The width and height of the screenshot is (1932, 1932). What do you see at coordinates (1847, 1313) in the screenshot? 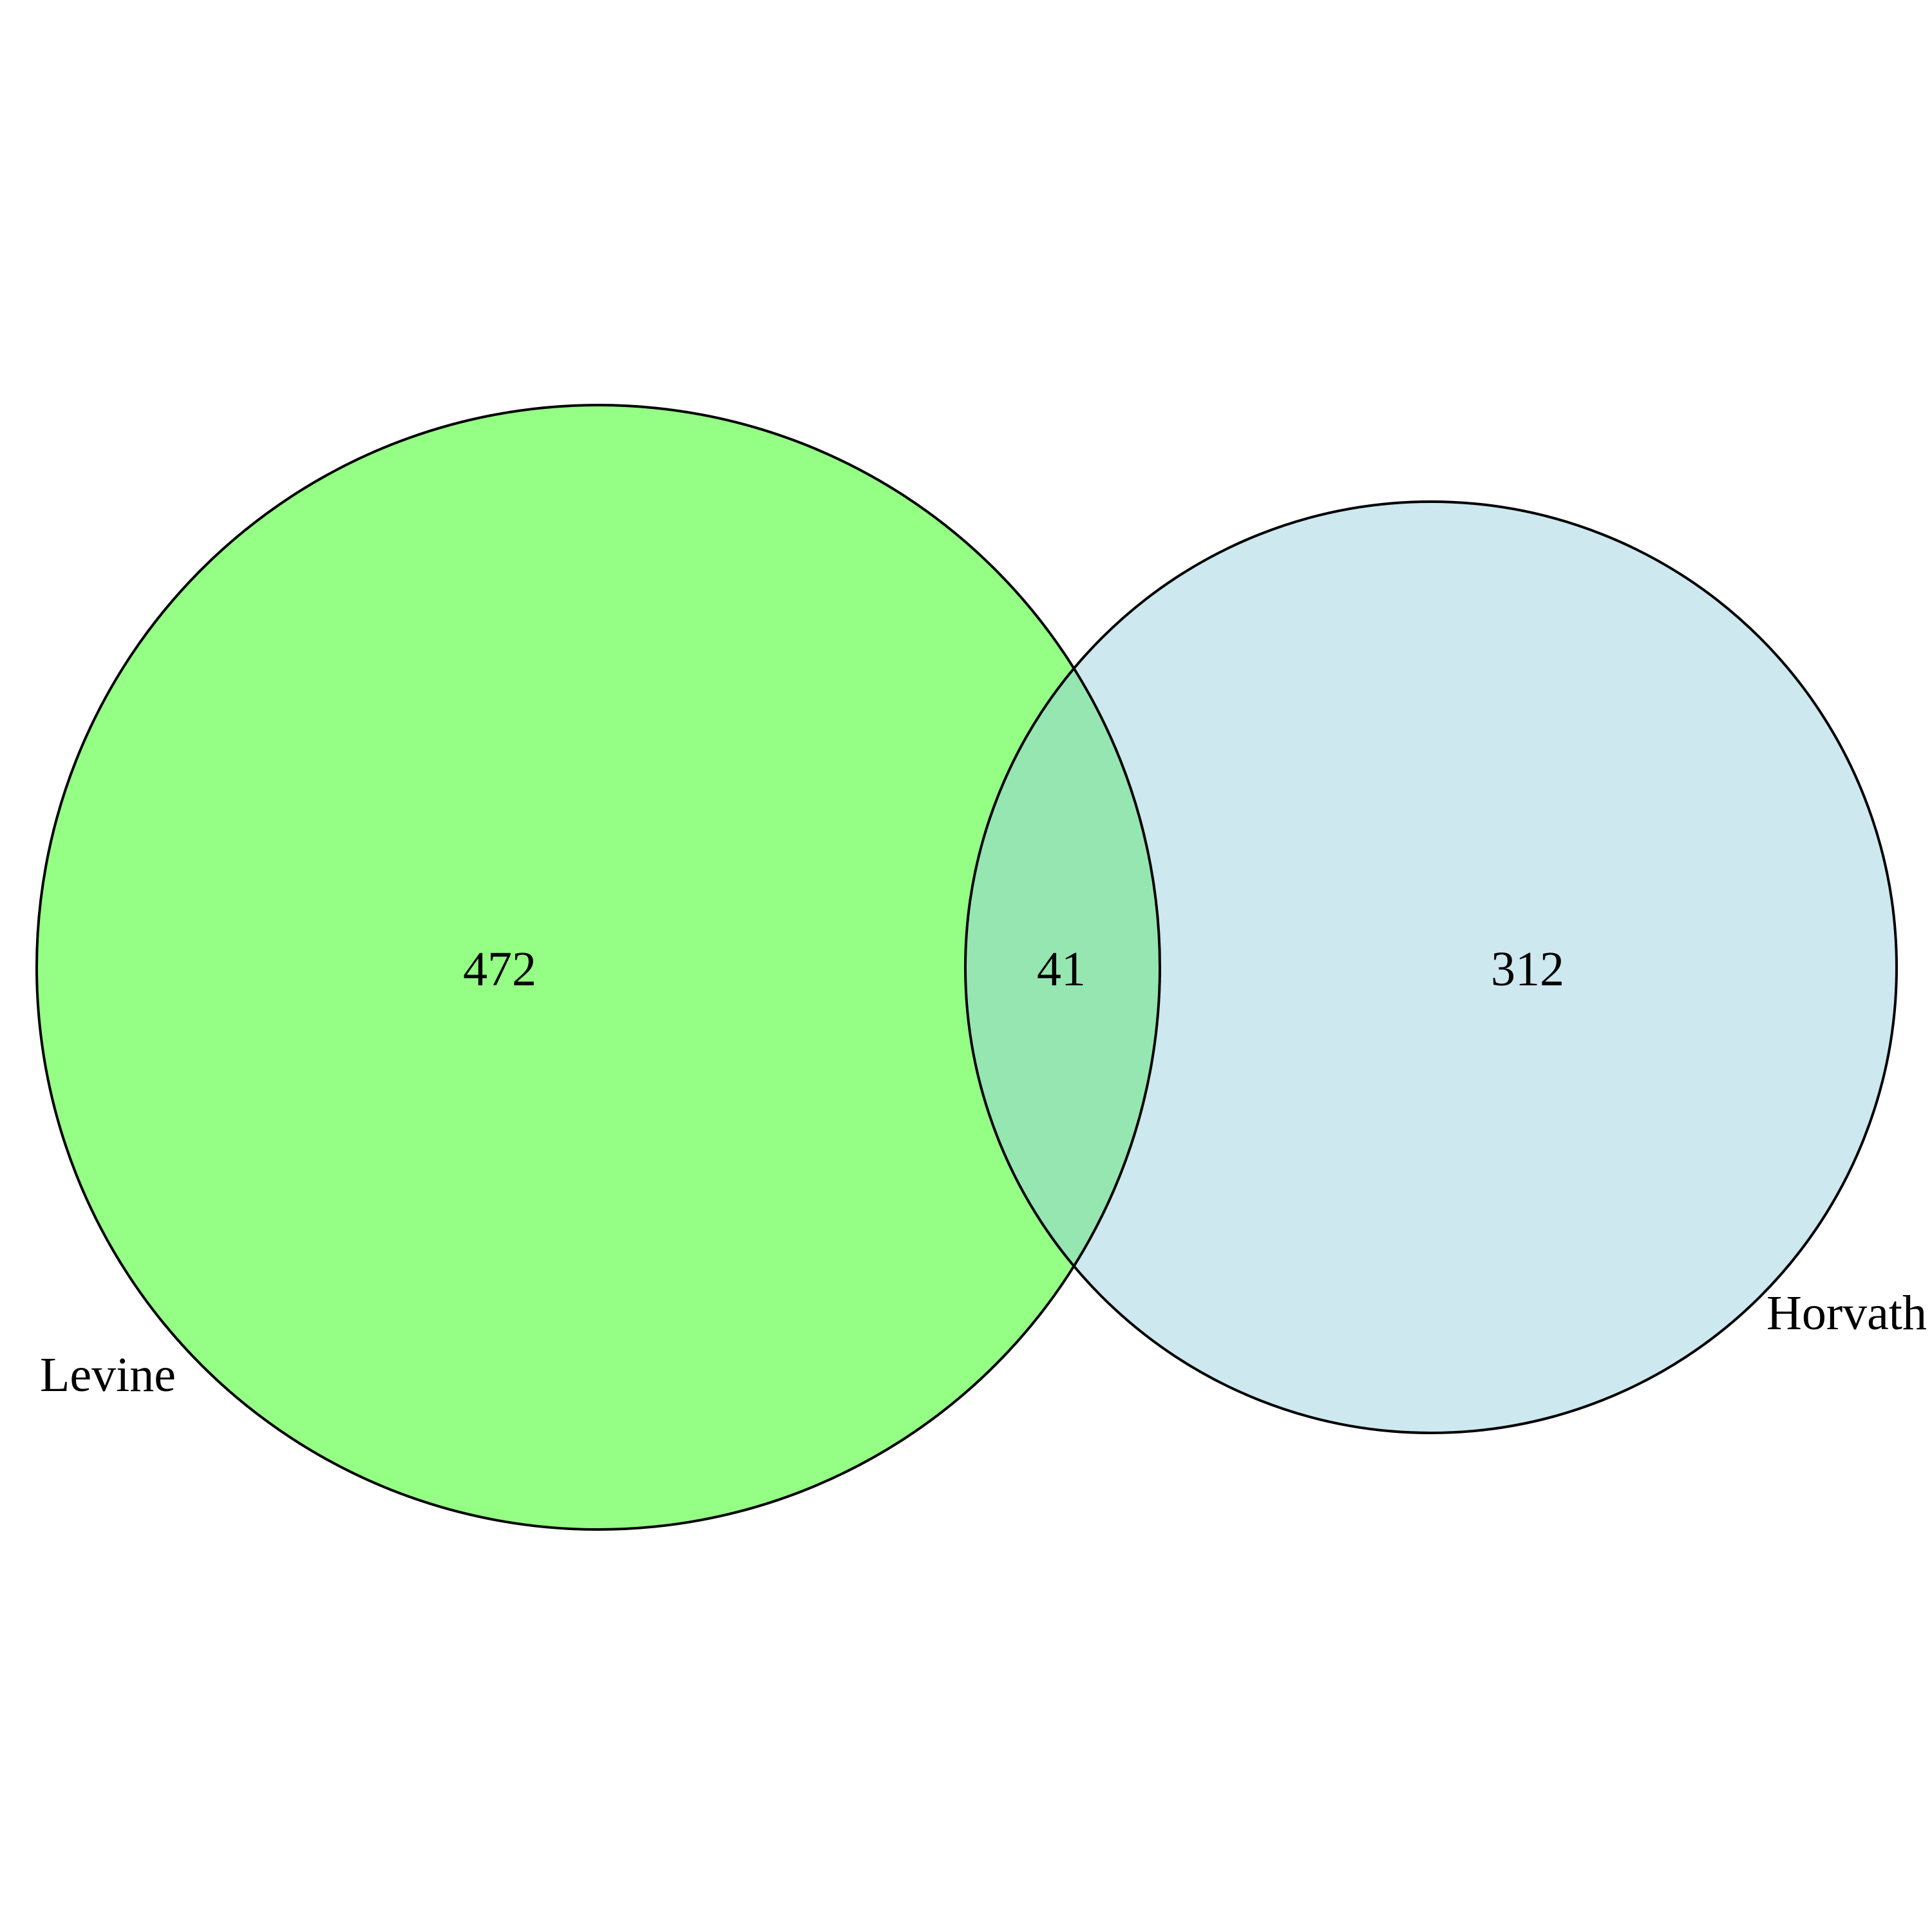
I see `horvath-label: Horvath` at bounding box center [1847, 1313].